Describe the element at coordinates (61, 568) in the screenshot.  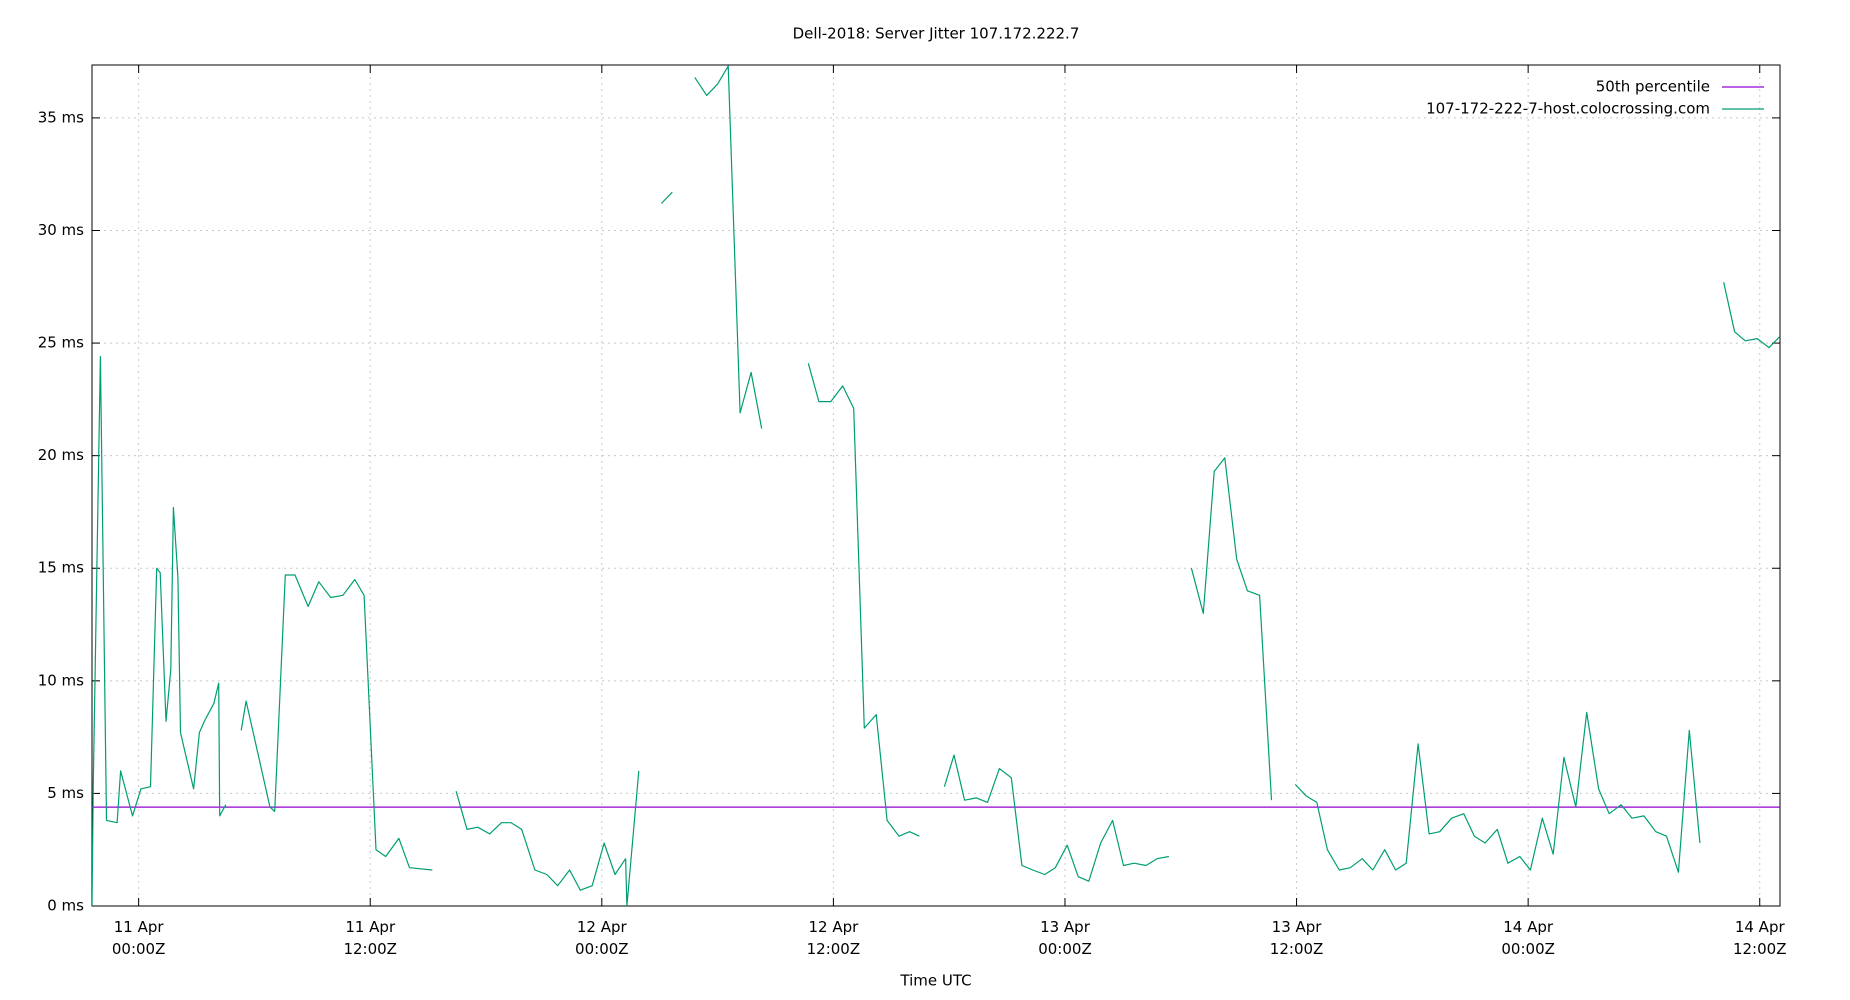
I see `y-tick-label: 15 ms` at that location.